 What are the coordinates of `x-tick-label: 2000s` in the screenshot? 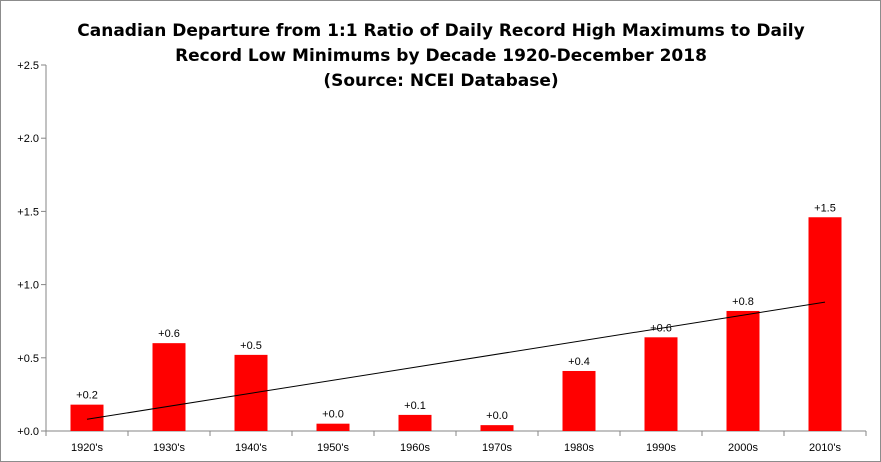 It's located at (743, 448).